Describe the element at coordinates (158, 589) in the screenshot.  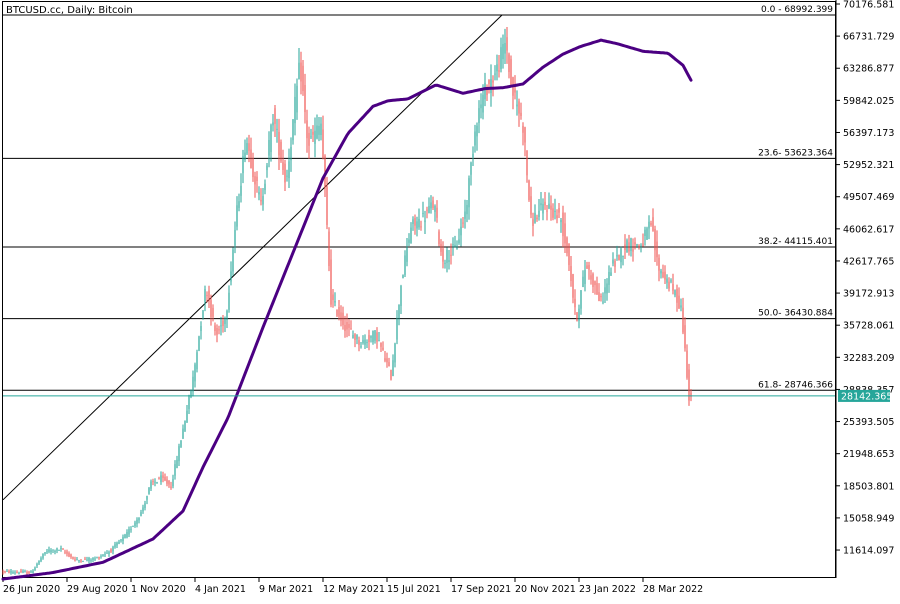
I see `time-tick-label: 1 Nov 2020` at that location.